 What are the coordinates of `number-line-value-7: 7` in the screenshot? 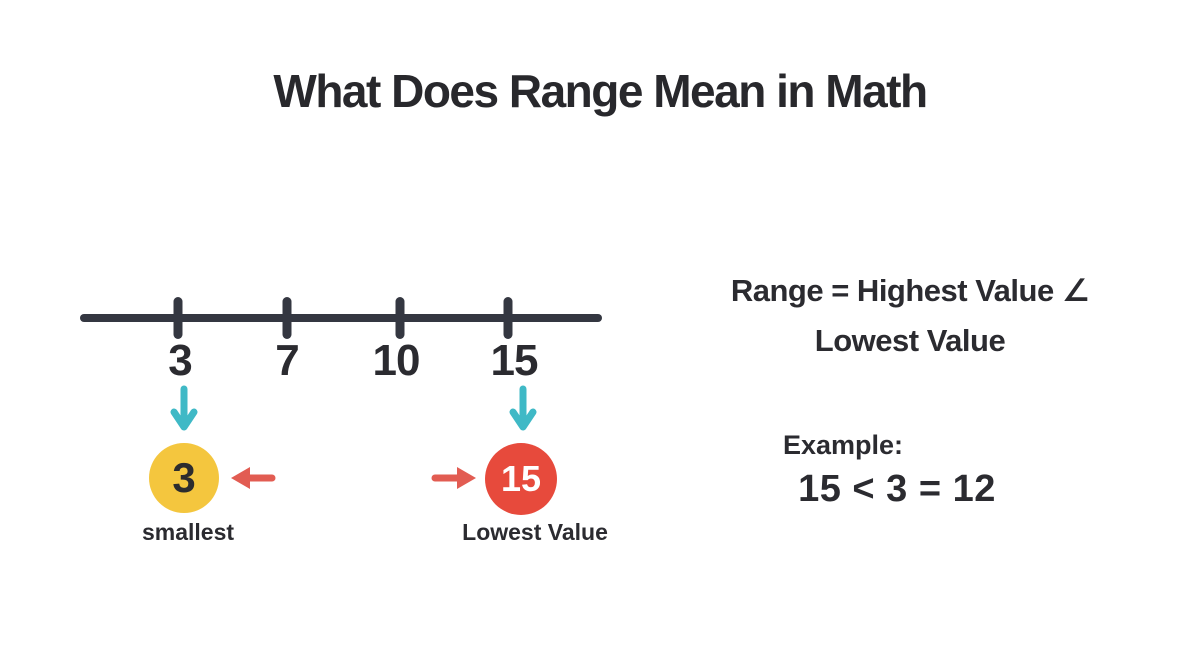 It's located at (287, 360).